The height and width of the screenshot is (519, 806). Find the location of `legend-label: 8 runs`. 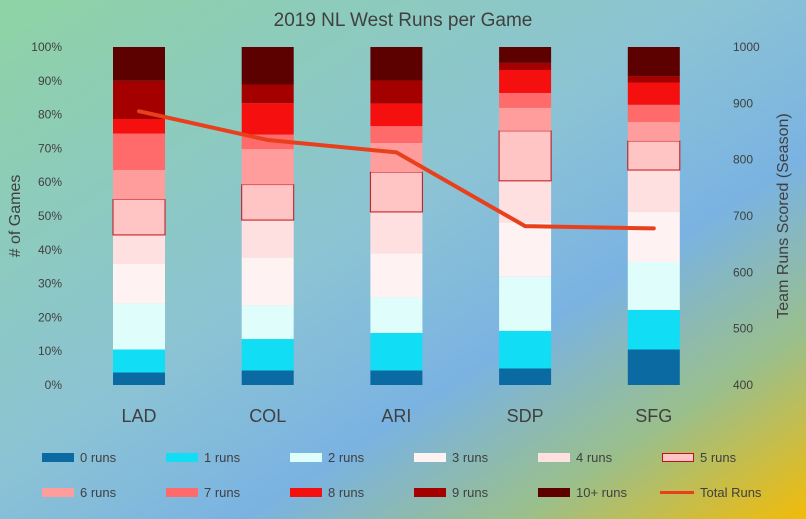

legend-label: 8 runs is located at coordinates (346, 492).